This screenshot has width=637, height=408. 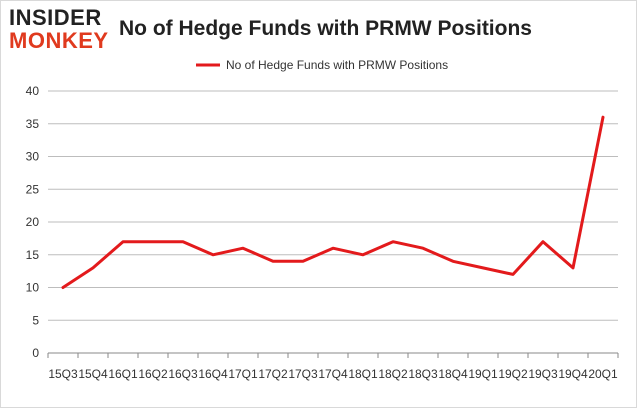 I want to click on x-tick-label: 16Q3, so click(x=183, y=374).